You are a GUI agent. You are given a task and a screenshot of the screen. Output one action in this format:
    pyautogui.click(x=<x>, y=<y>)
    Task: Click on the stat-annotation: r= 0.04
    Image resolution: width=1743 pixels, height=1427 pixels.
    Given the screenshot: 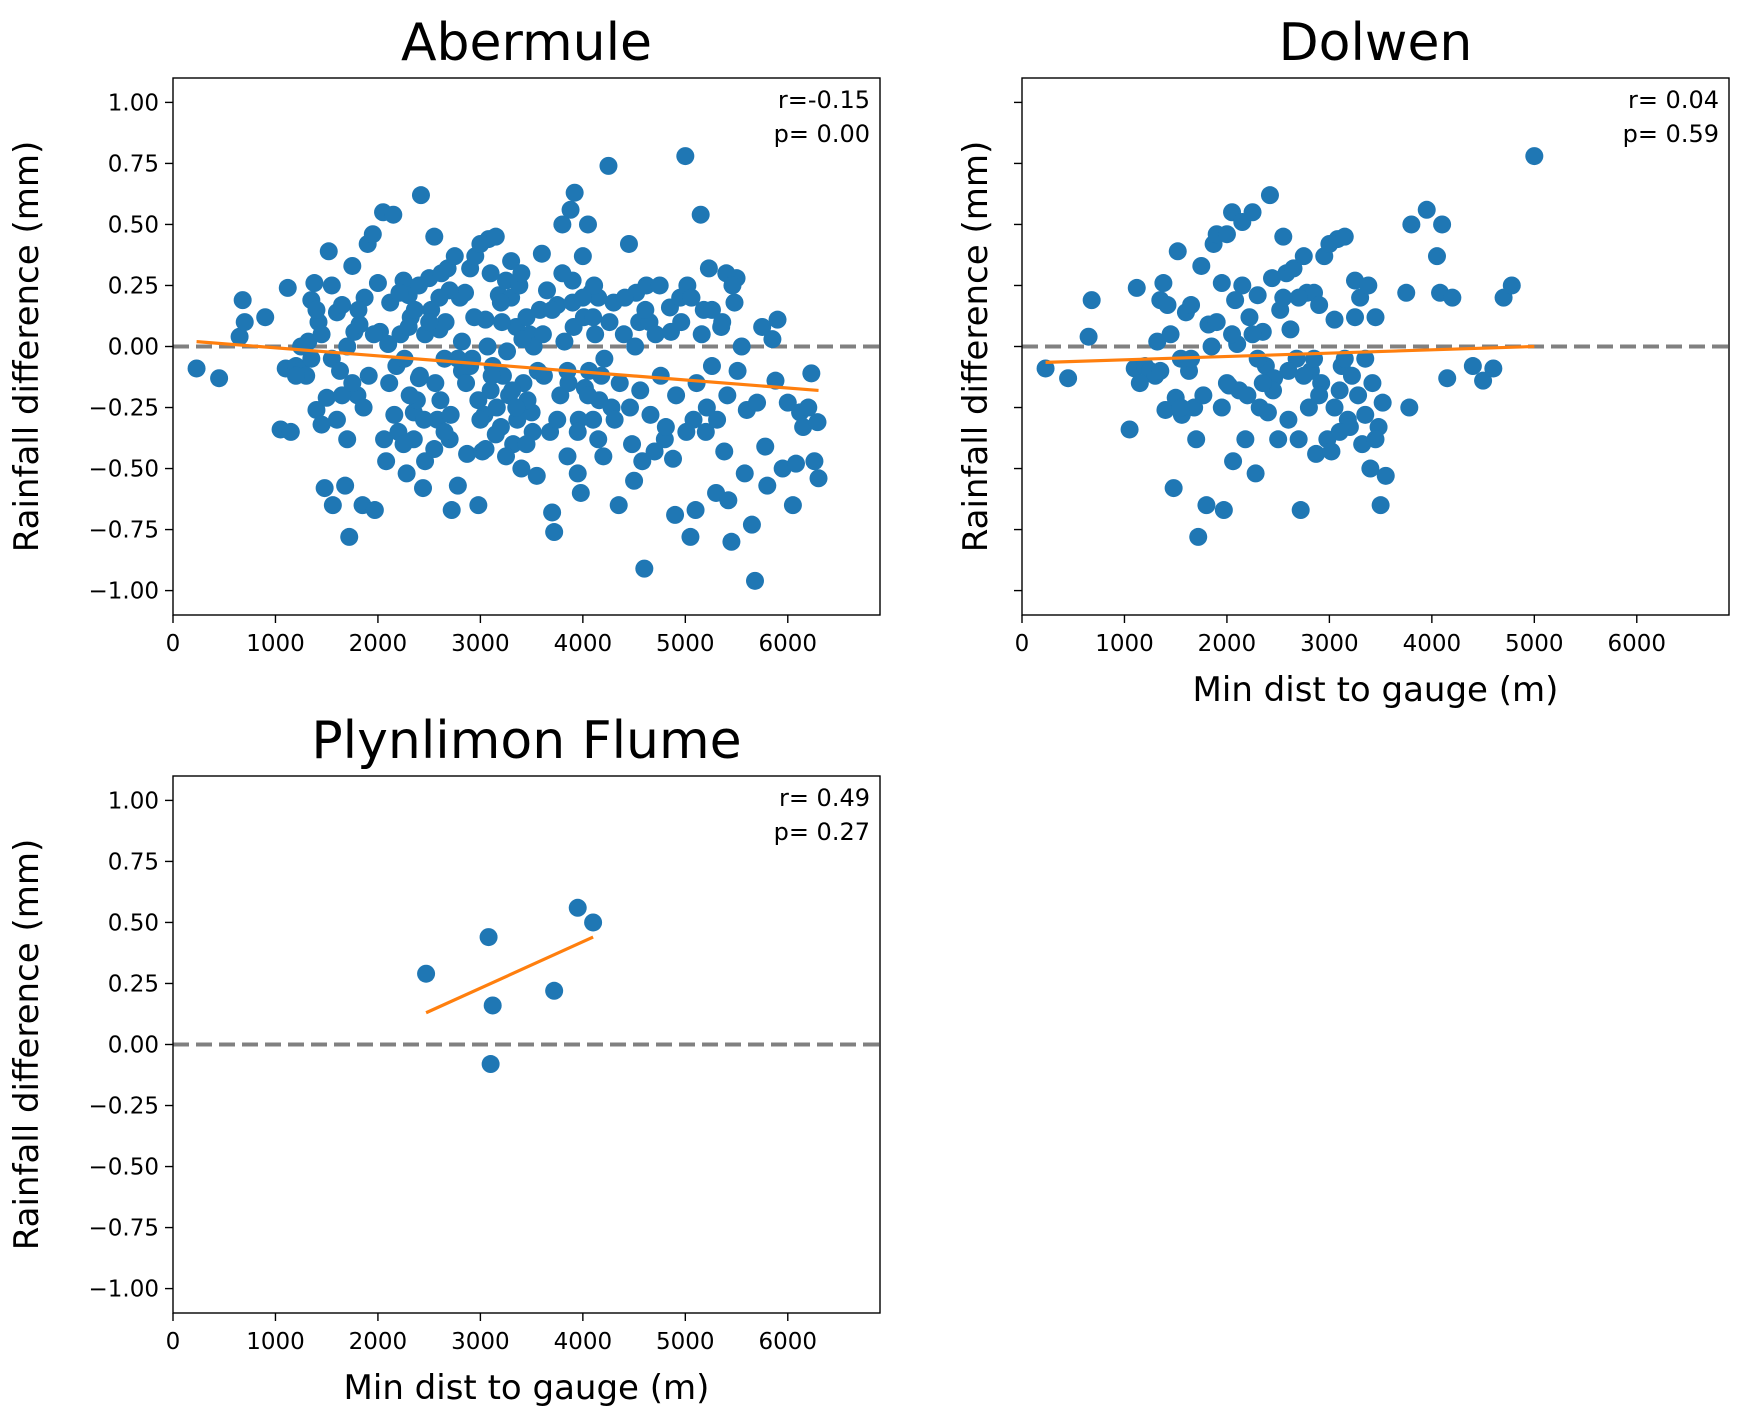 What is the action you would take?
    pyautogui.click(x=1673, y=100)
    